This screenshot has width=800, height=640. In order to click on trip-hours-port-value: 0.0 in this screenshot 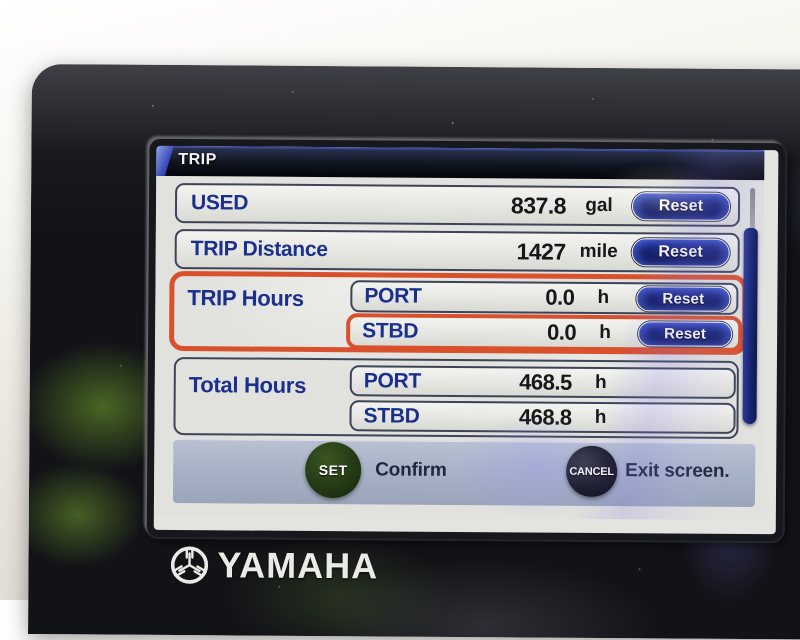, I will do `click(512, 297)`.